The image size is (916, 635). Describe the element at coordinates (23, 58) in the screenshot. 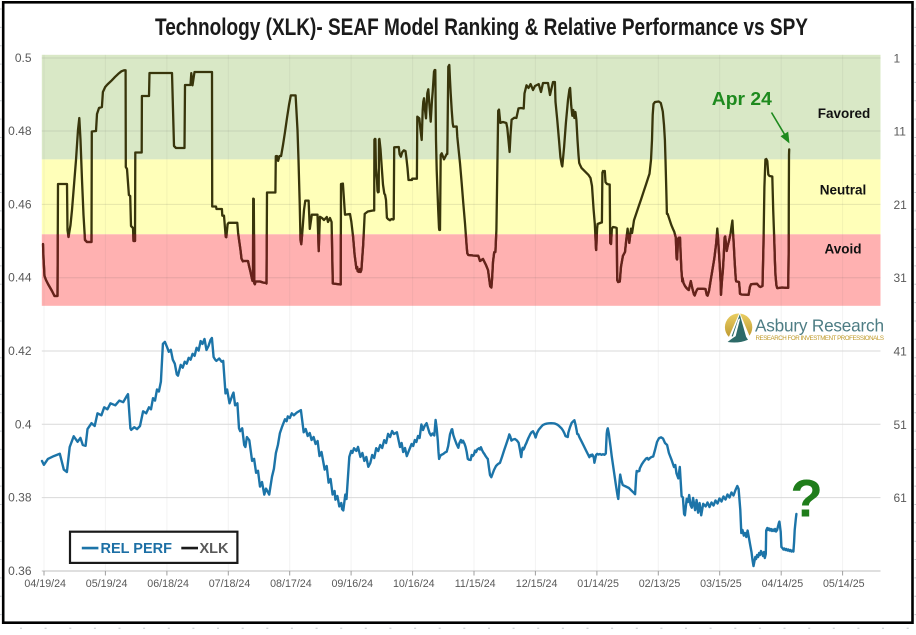

I see `svg-text: 0.5` at that location.